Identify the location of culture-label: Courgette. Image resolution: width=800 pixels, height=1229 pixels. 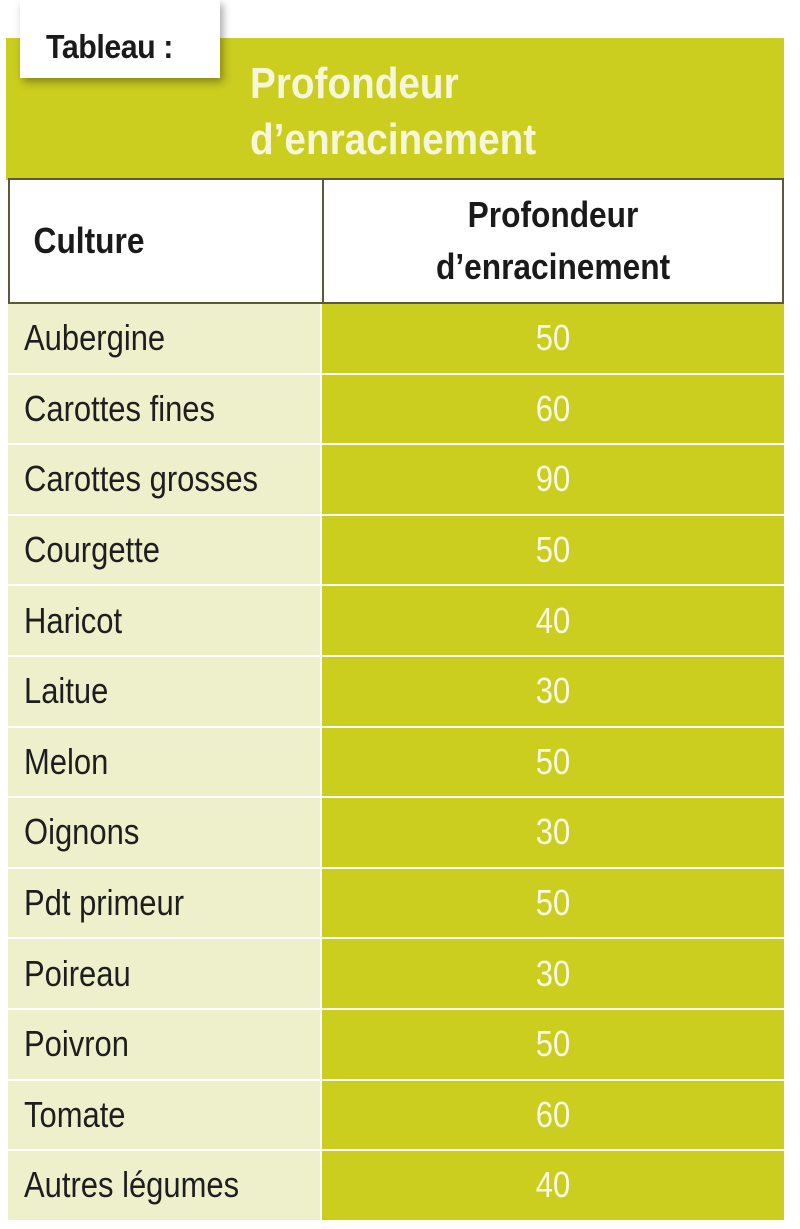
(92, 550).